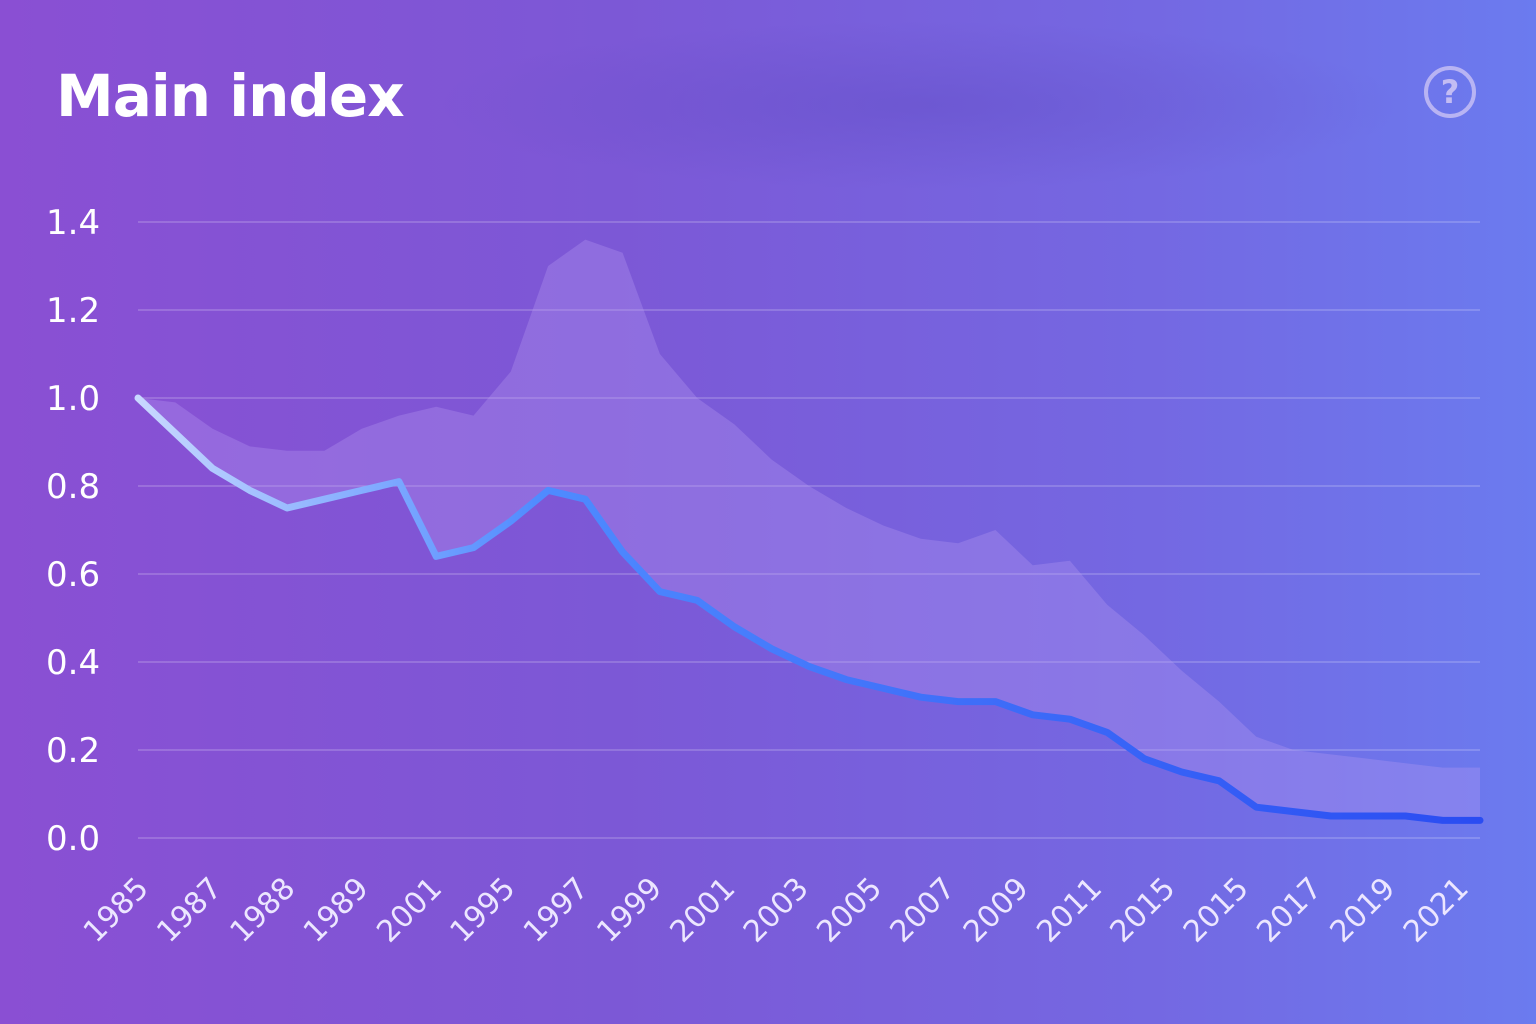 The image size is (1536, 1024). What do you see at coordinates (116, 910) in the screenshot?
I see `x-tick-label: 1985` at bounding box center [116, 910].